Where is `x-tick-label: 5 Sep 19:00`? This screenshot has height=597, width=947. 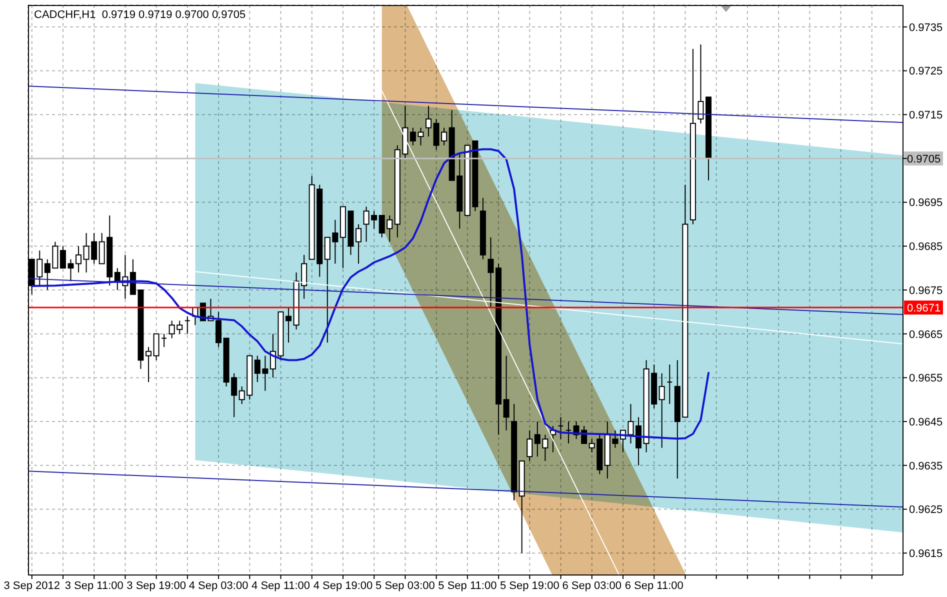 x-tick-label: 5 Sep 19:00 is located at coordinates (530, 586).